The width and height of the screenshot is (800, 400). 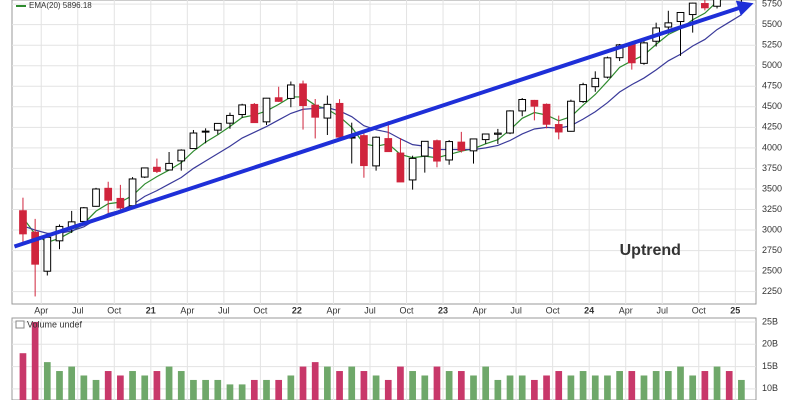 What do you see at coordinates (443, 310) in the screenshot?
I see `x-tick-label: 23` at bounding box center [443, 310].